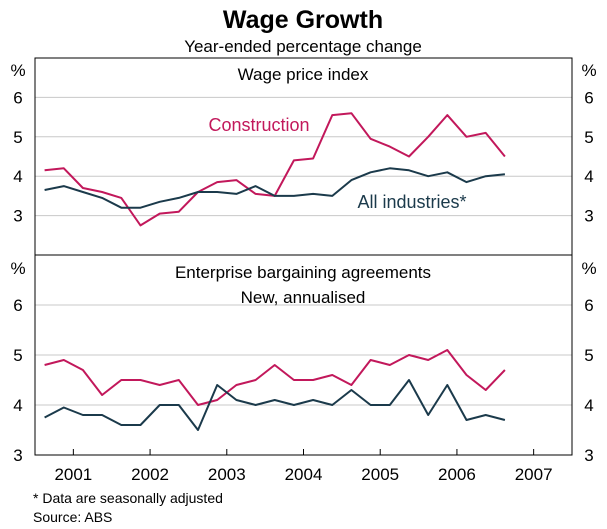 Image resolution: width=607 pixels, height=529 pixels. What do you see at coordinates (258, 125) in the screenshot?
I see `label-construction: Construction` at bounding box center [258, 125].